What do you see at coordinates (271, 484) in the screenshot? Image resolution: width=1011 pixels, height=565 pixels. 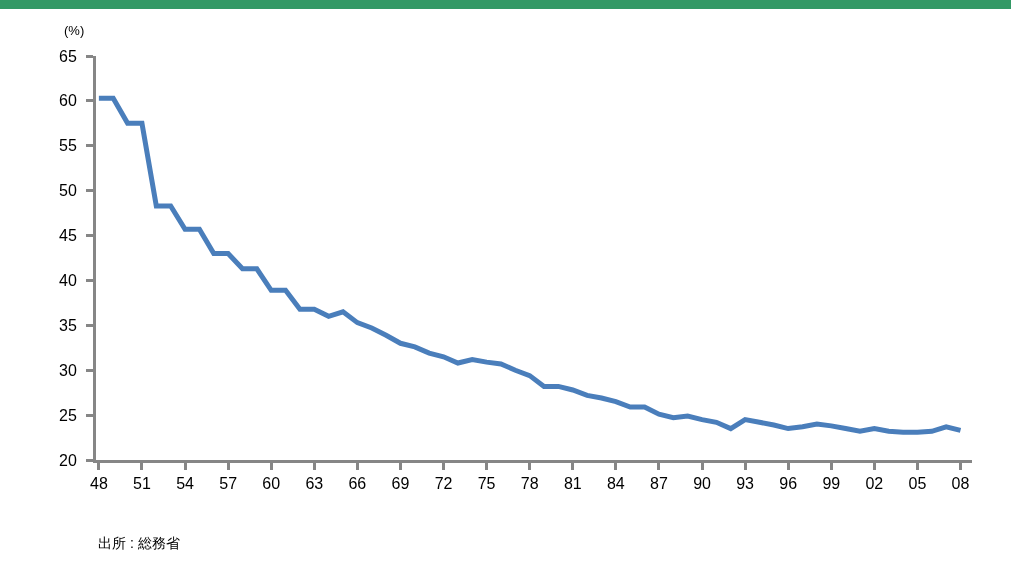 I see `x-tick-label: 60` at bounding box center [271, 484].